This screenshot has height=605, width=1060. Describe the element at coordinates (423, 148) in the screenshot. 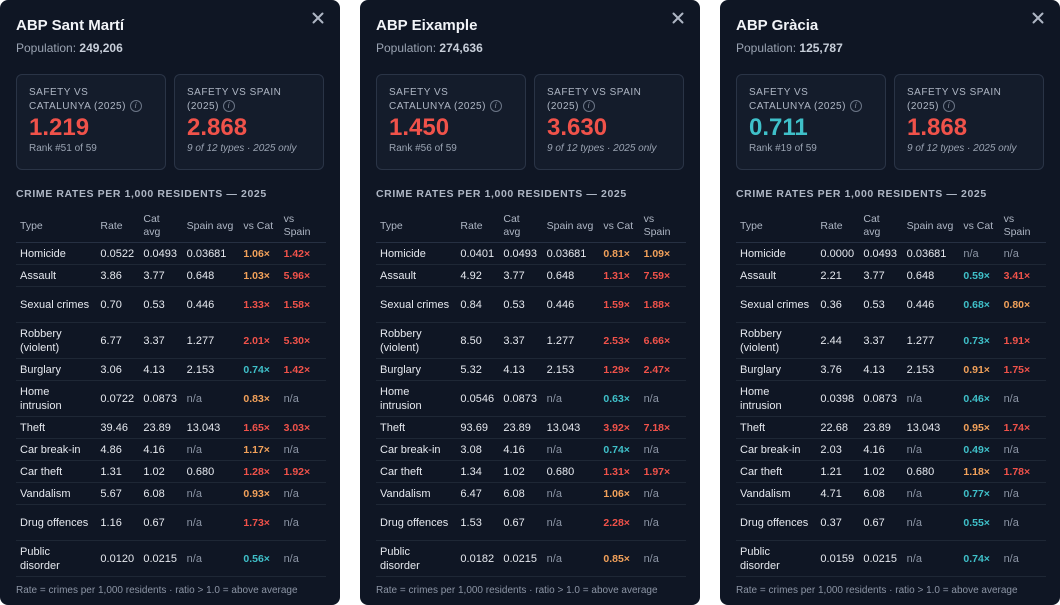

I see `box-subtitle: Rank #56 of 59` at that location.